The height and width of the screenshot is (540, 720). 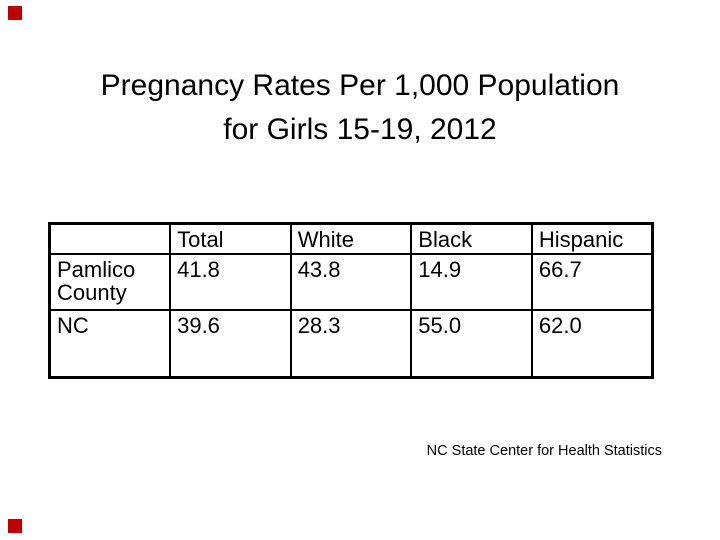 I want to click on value-pamlico-total: 41.8, so click(x=230, y=281).